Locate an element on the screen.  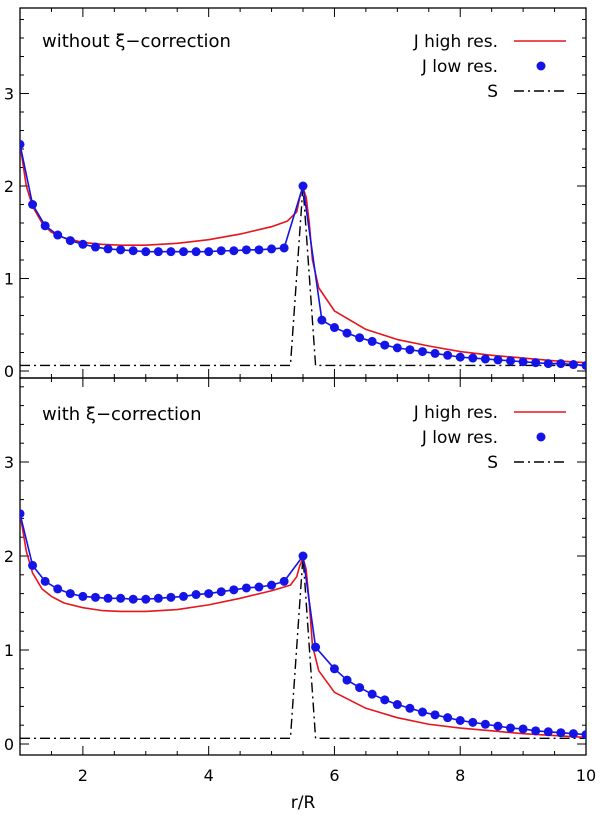
legend-source-label-bottom: S is located at coordinates (492, 463).